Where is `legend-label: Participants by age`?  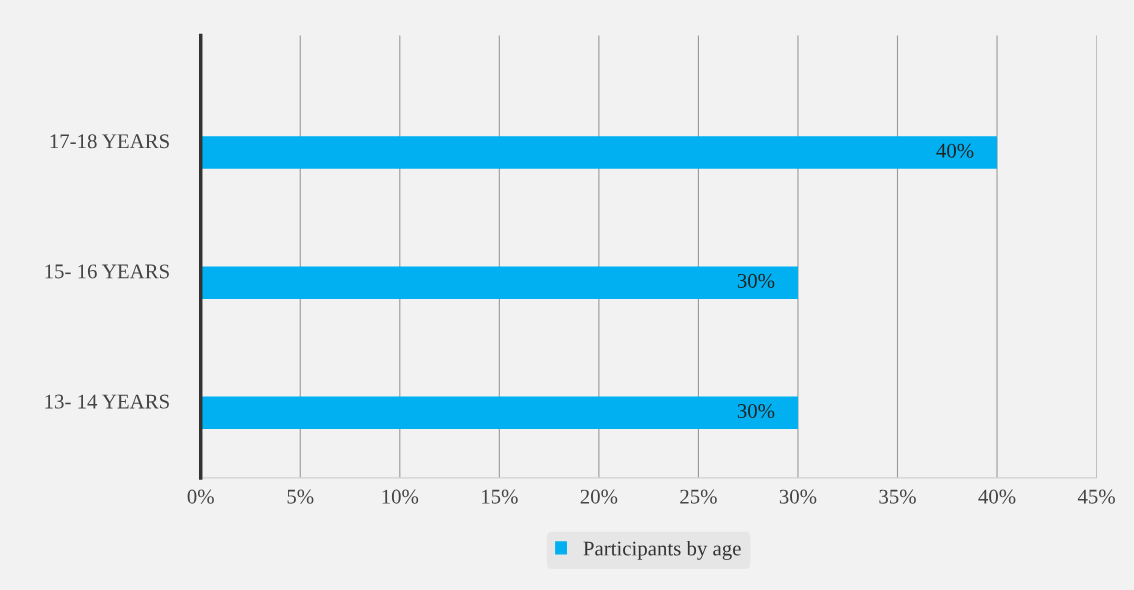
legend-label: Participants by age is located at coordinates (662, 550).